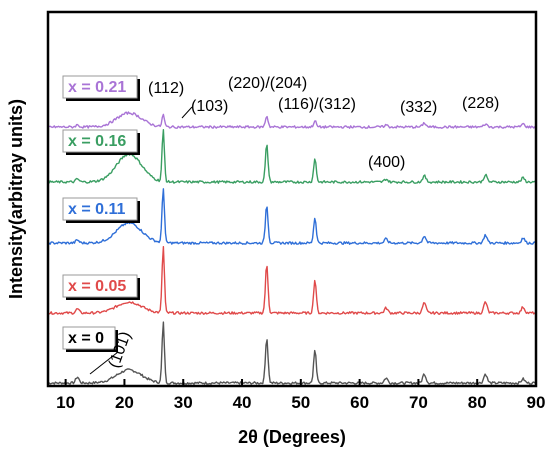 Image resolution: width=550 pixels, height=467 pixels. What do you see at coordinates (477, 402) in the screenshot?
I see `x-tick-label: 80` at bounding box center [477, 402].